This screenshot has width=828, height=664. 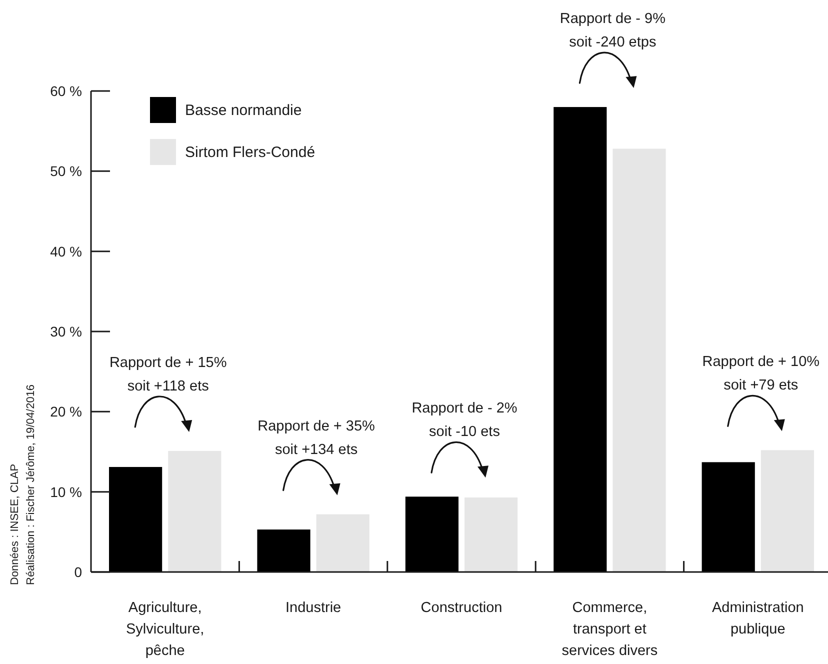 I want to click on annotation: Rapport de + 10% soit +79 ets, so click(x=761, y=374).